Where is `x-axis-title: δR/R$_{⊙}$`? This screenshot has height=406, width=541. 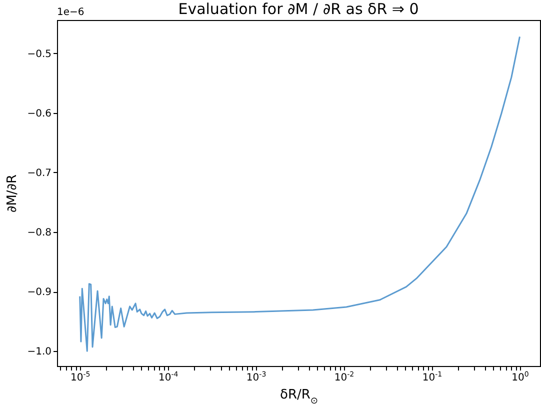 x-axis-title: δR/R$_{⊙}$ is located at coordinates (299, 397).